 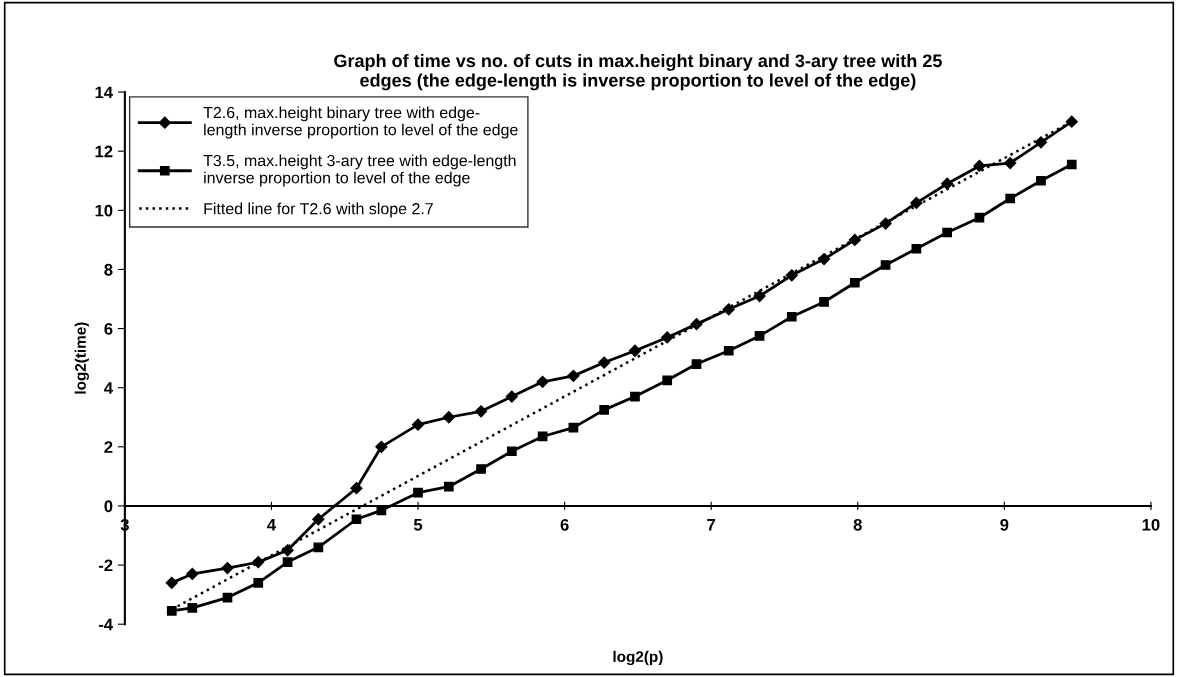 What do you see at coordinates (108, 328) in the screenshot?
I see `y-tick-label: 6` at bounding box center [108, 328].